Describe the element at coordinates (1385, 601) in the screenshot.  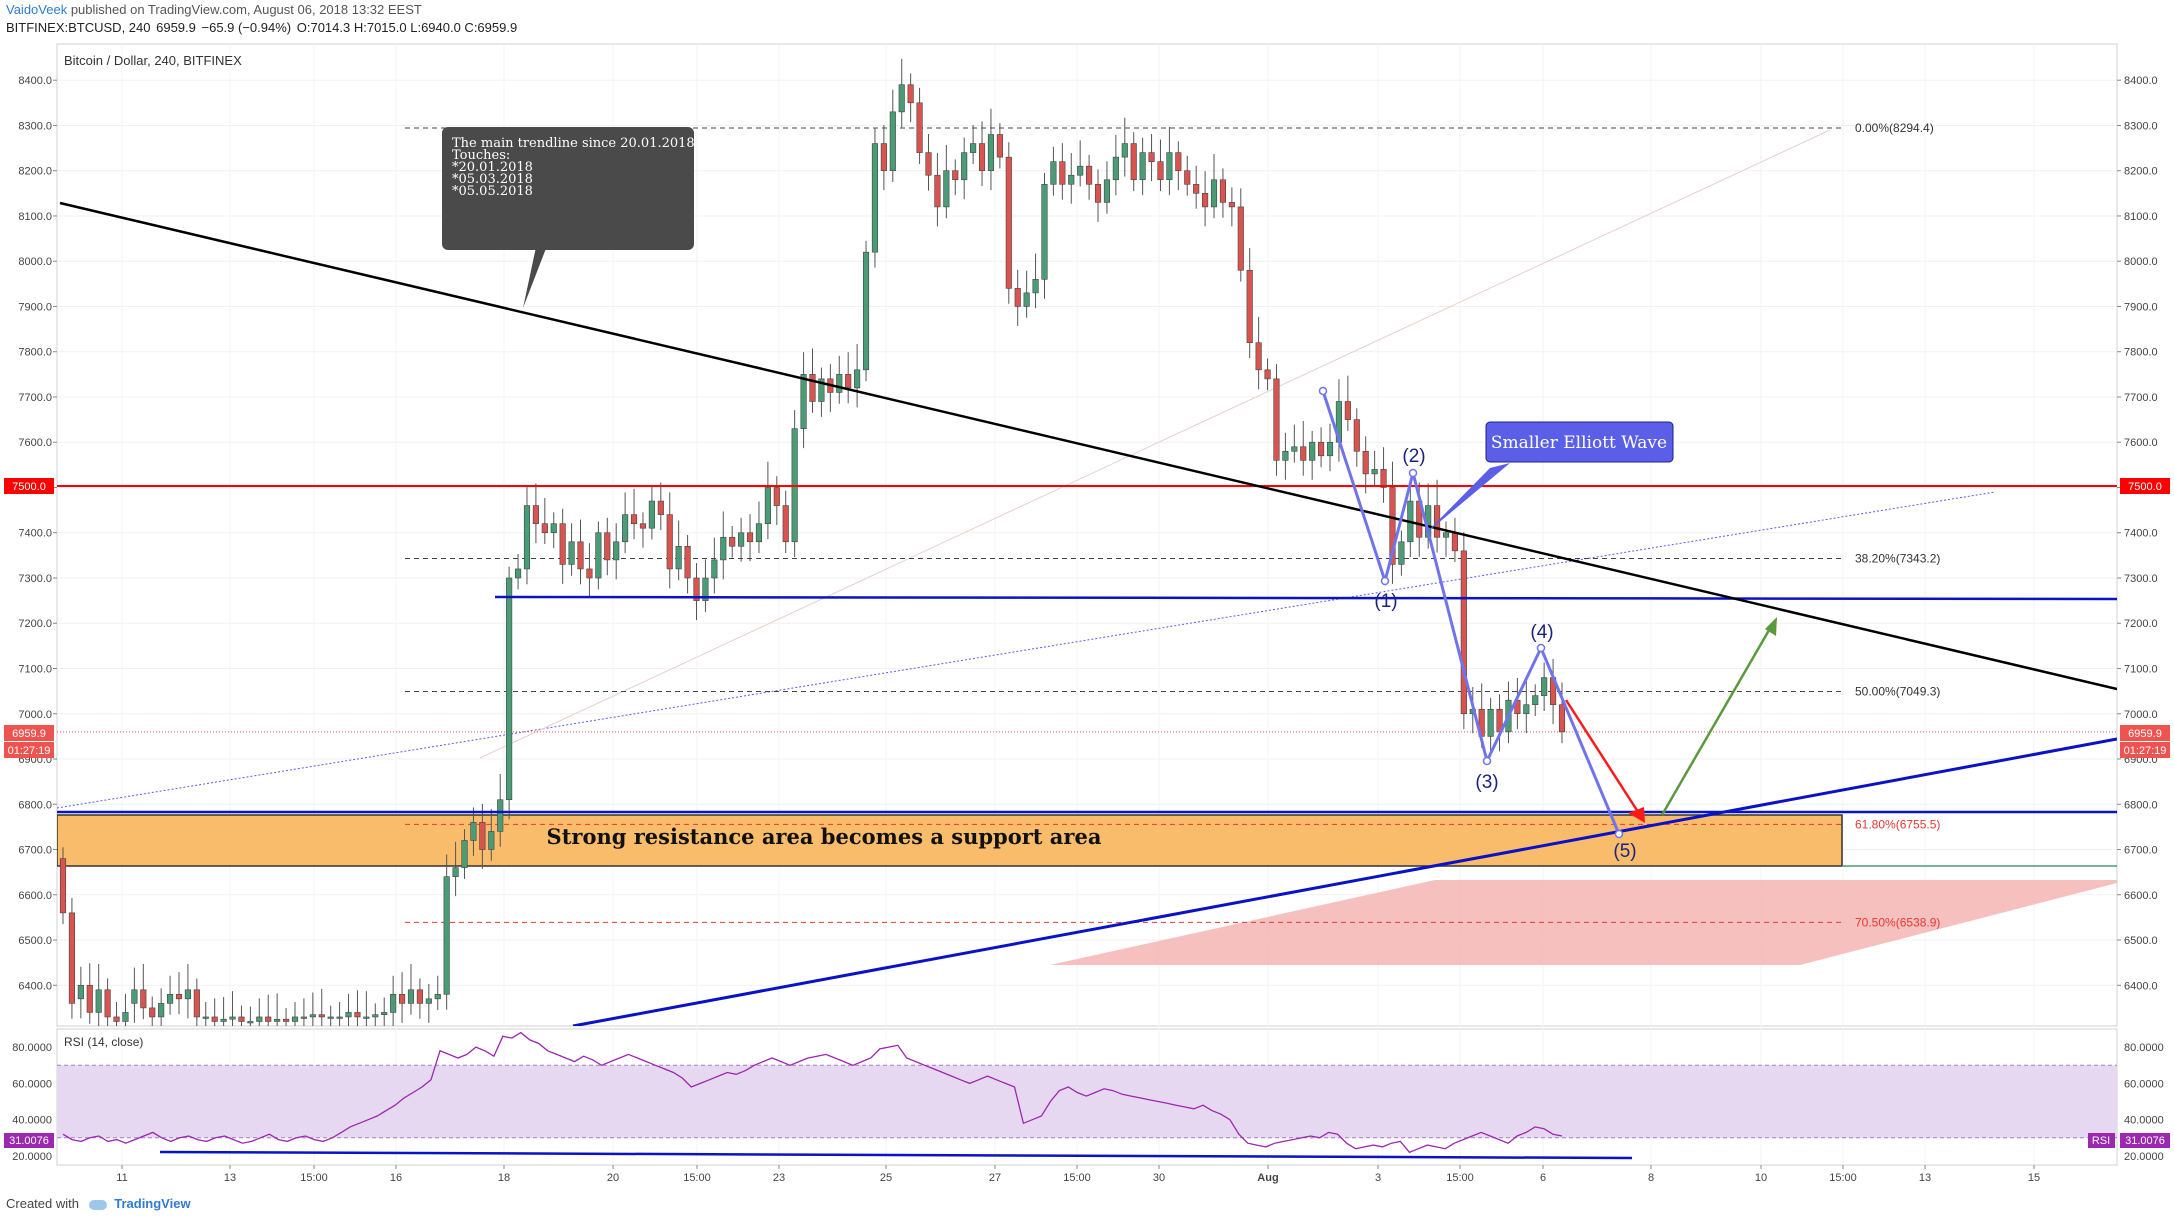
I see `wave-label-1: (1)` at that location.